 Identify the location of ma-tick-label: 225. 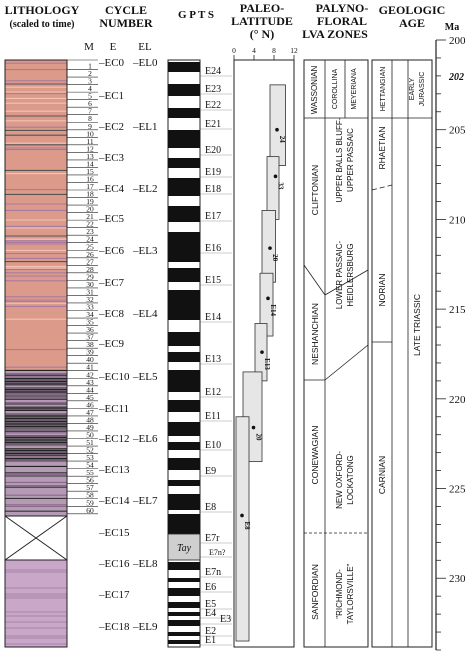
(457, 490).